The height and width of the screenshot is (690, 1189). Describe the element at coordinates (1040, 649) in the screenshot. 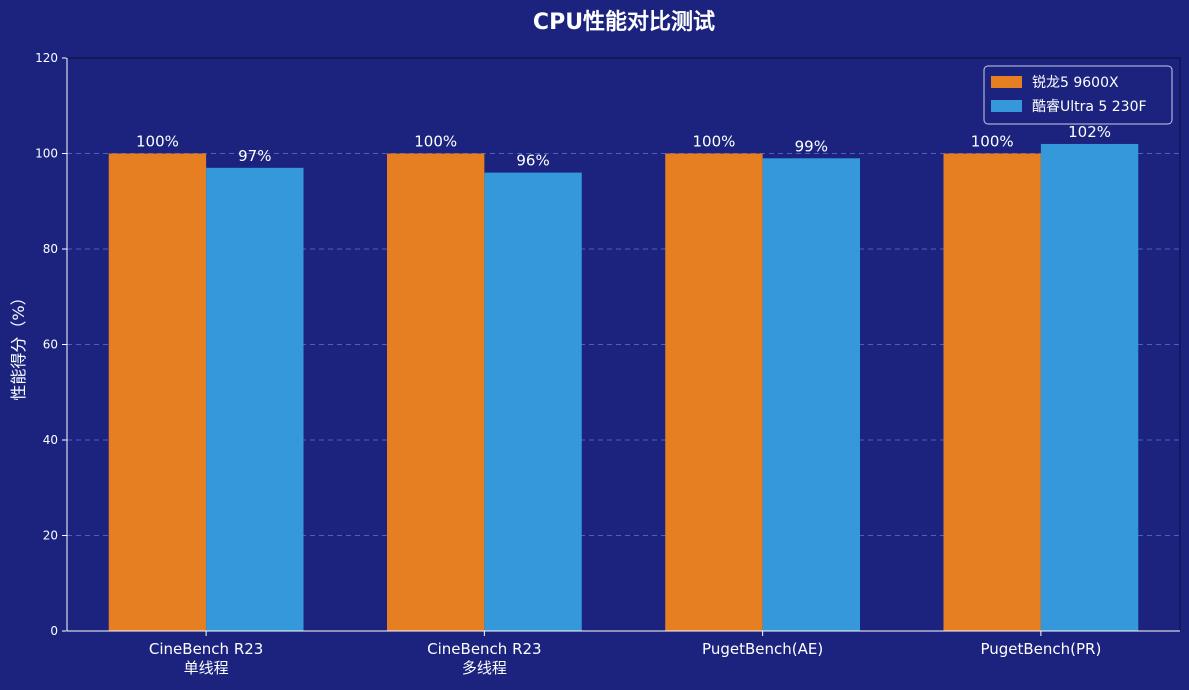

I see `x-tick-label: PugetBench(PR)` at that location.